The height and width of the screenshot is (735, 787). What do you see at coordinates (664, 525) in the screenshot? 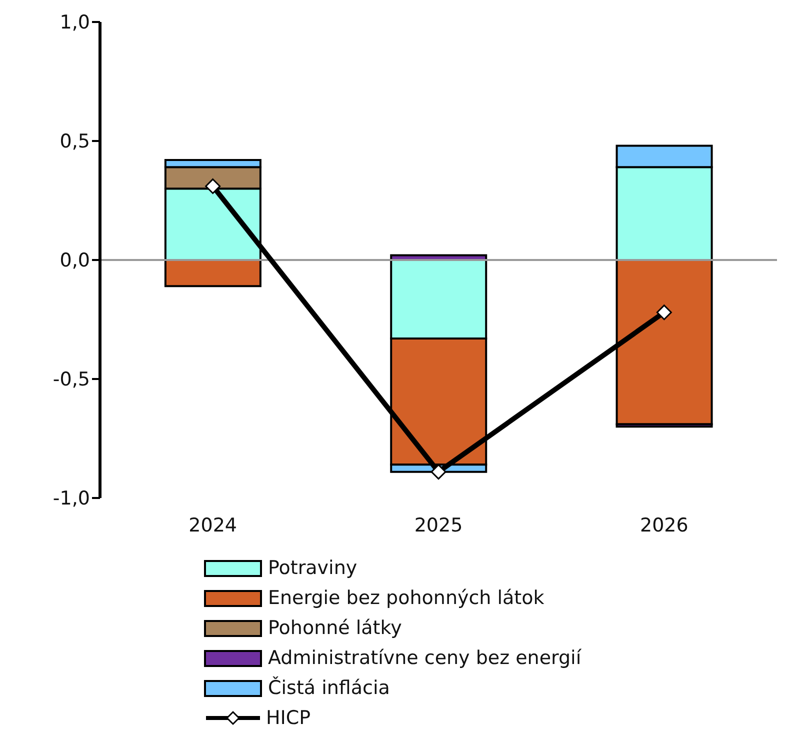
I see `x-tick-label: 2026` at bounding box center [664, 525].